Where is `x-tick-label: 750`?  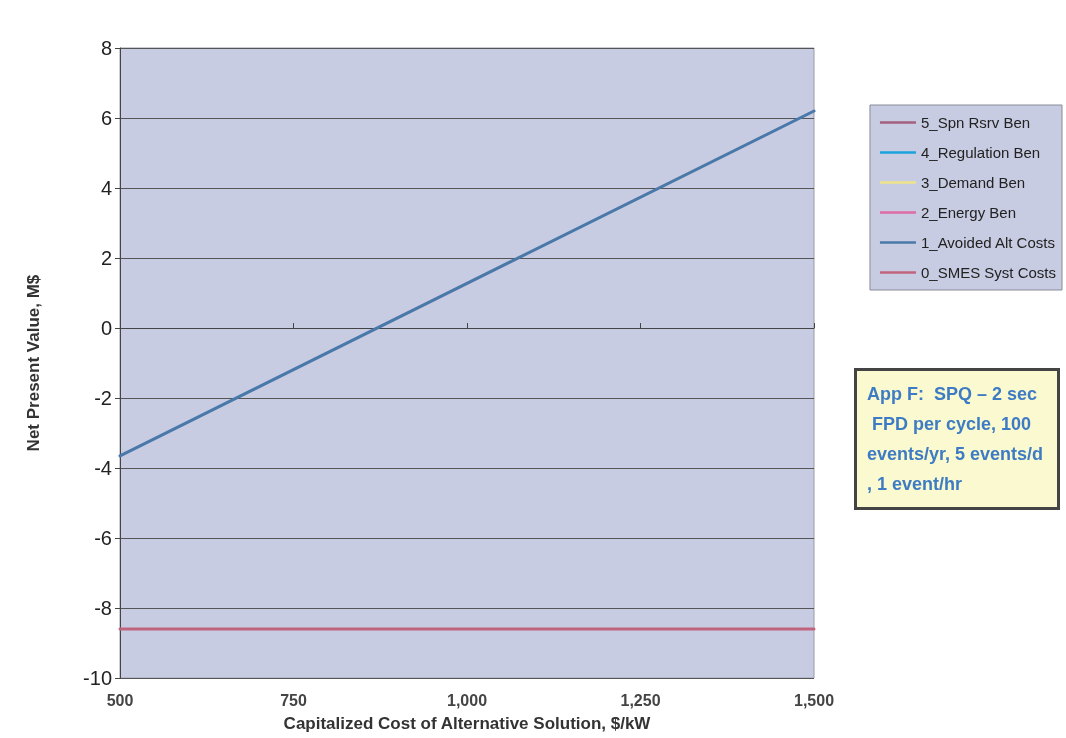 x-tick-label: 750 is located at coordinates (293, 700).